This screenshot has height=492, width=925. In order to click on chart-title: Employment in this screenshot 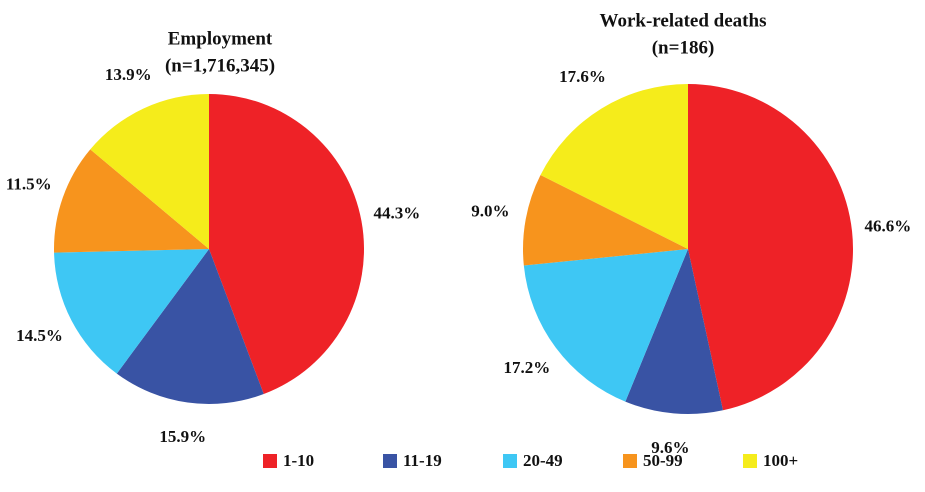, I will do `click(220, 38)`.